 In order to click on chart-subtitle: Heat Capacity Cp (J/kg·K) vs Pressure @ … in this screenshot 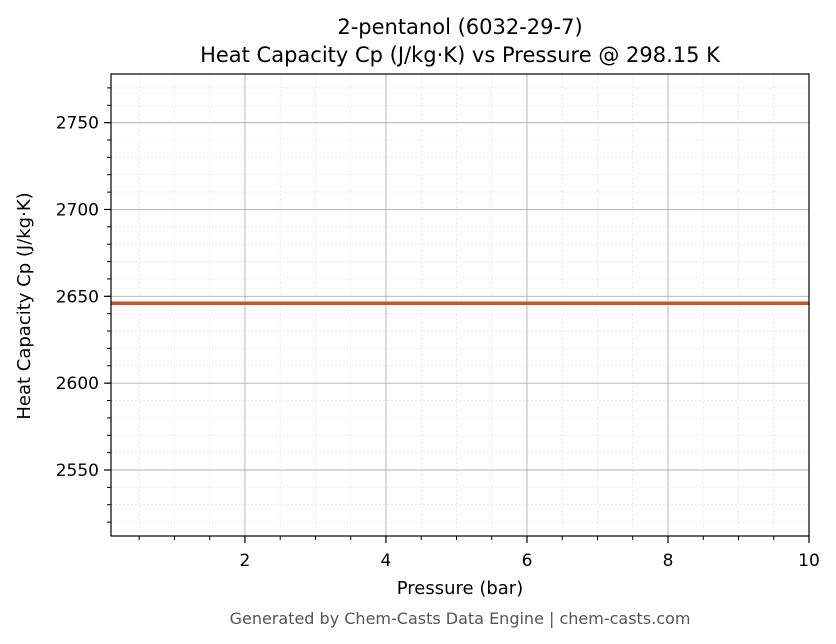, I will do `click(460, 55)`.